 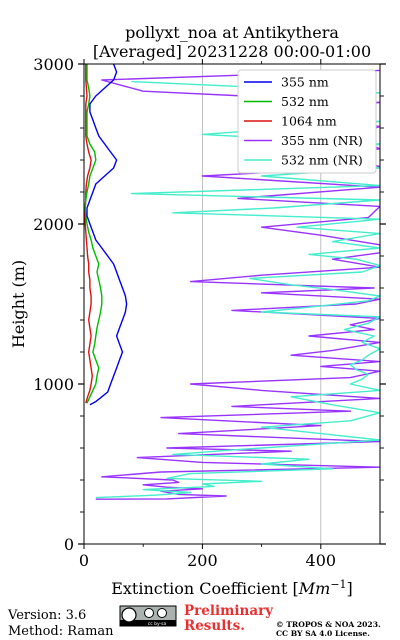 What do you see at coordinates (53, 224) in the screenshot?
I see `y-tick-label-2000: 2000` at bounding box center [53, 224].